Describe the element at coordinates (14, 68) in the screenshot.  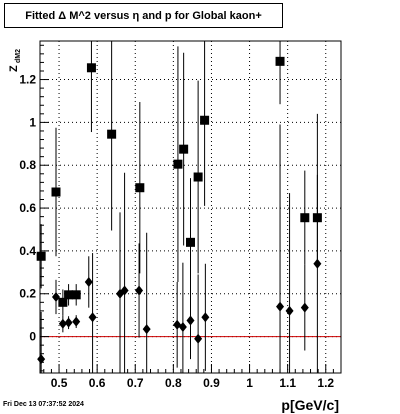
I see `y-axis-label-main: Z` at that location.